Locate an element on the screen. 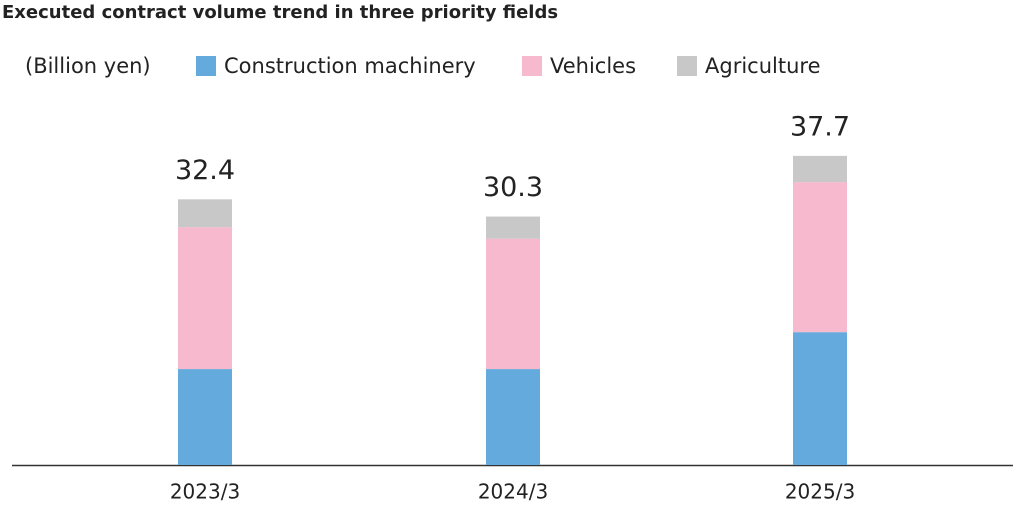 The width and height of the screenshot is (1013, 511). x-tick-label: 2024/3 is located at coordinates (513, 492).